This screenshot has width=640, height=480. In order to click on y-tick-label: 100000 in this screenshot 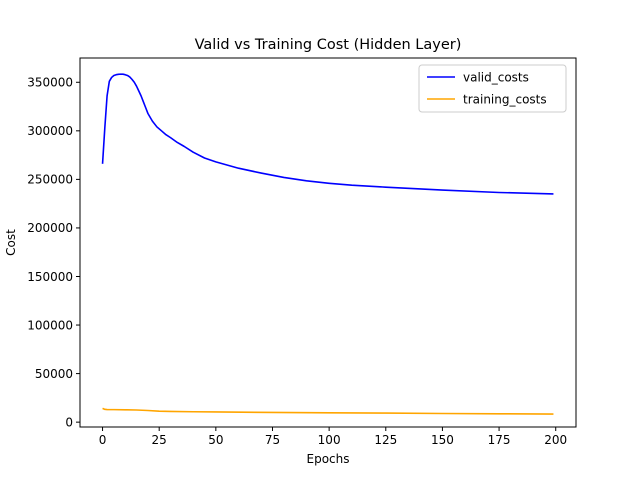, I will do `click(50, 325)`.